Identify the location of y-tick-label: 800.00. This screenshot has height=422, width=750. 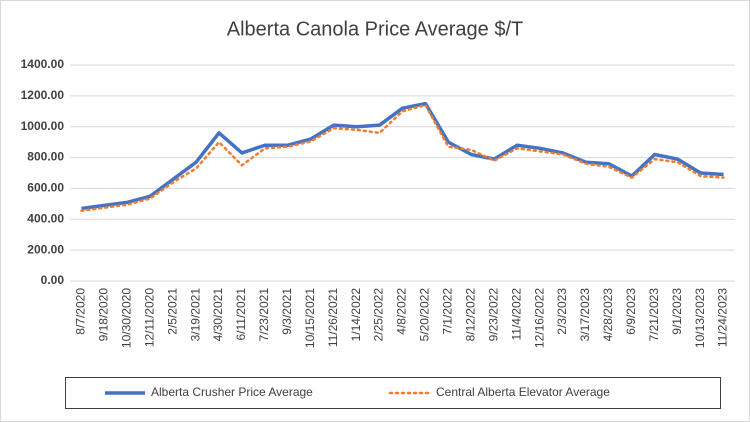
(45, 157).